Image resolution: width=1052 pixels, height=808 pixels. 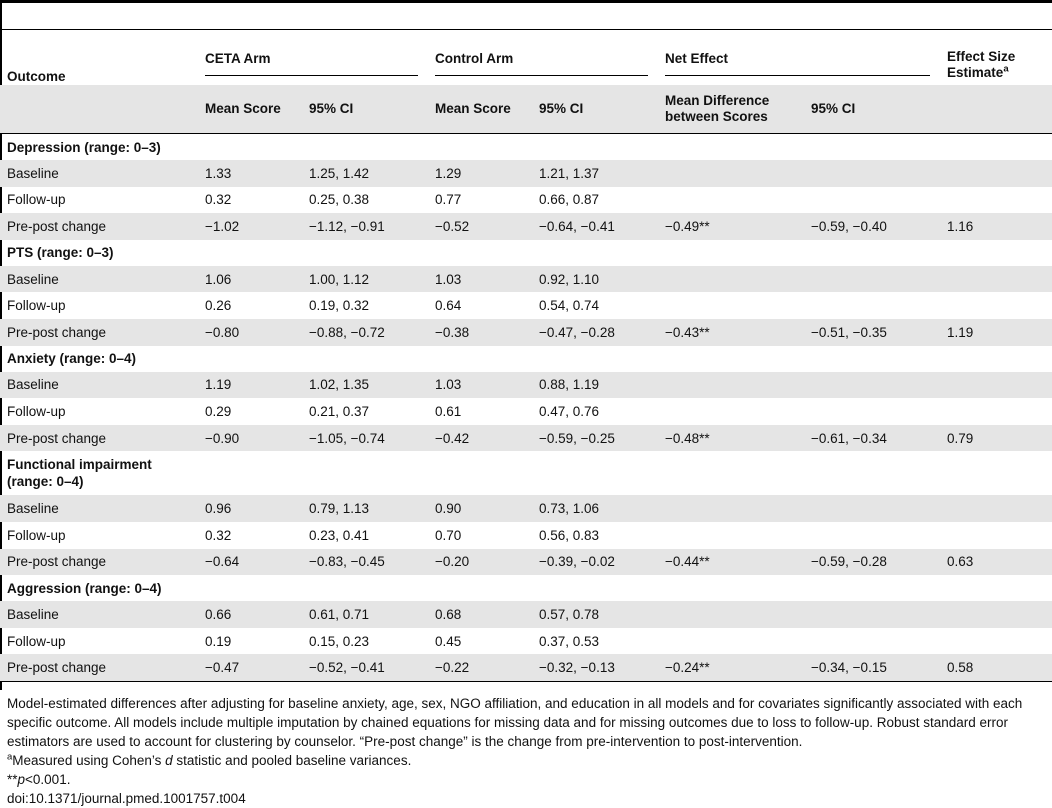 I want to click on section-header-row: Functional impairment (range: 0–4), so click(x=526, y=473).